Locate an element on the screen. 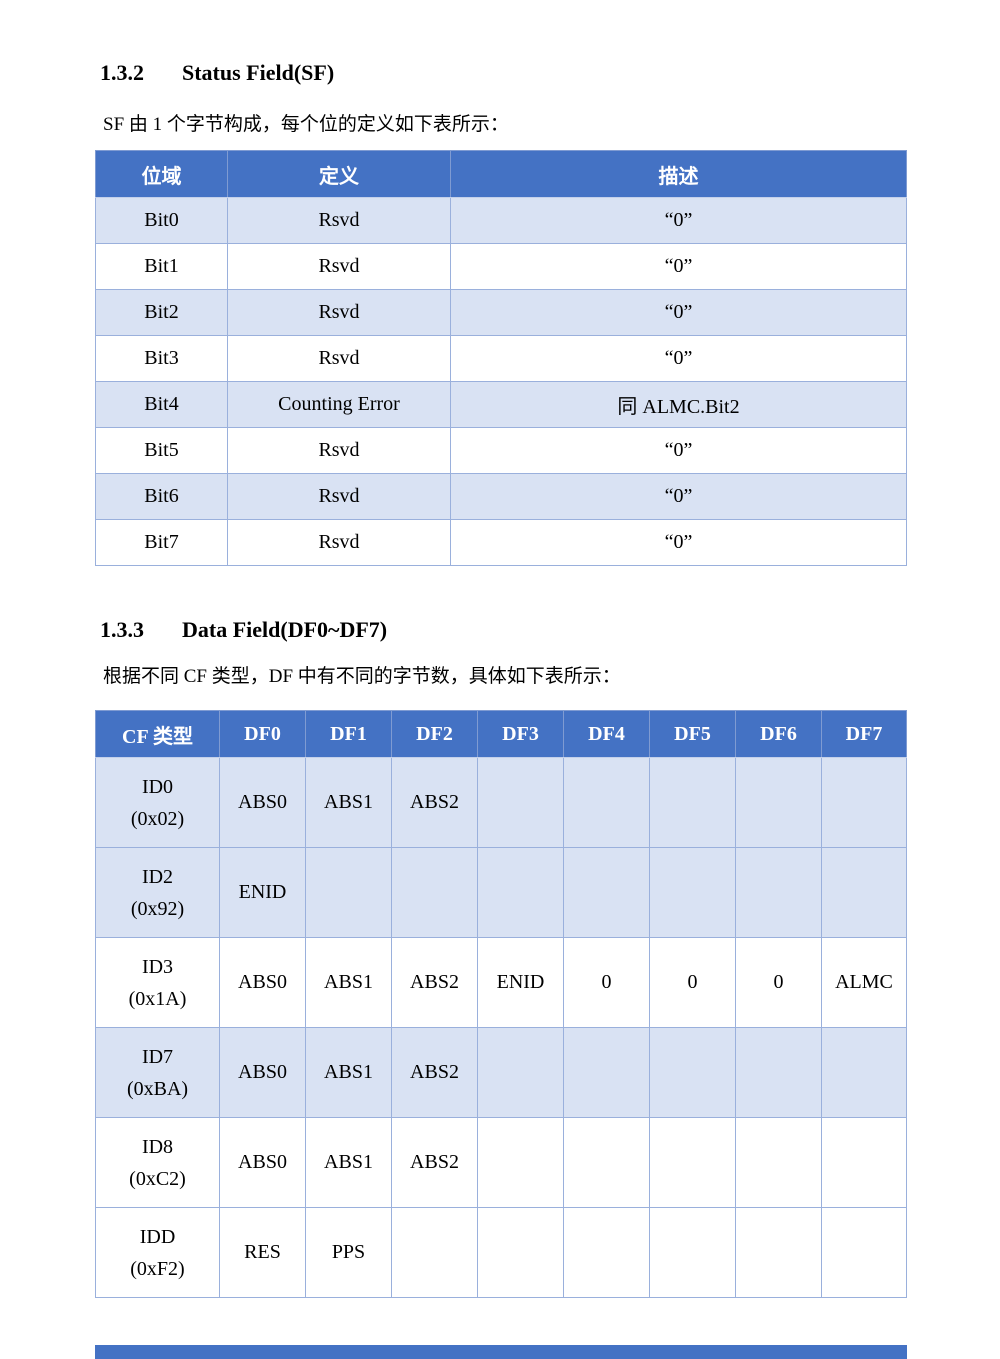  description-cell: 同 ALMC.Bit2 is located at coordinates (678, 404).